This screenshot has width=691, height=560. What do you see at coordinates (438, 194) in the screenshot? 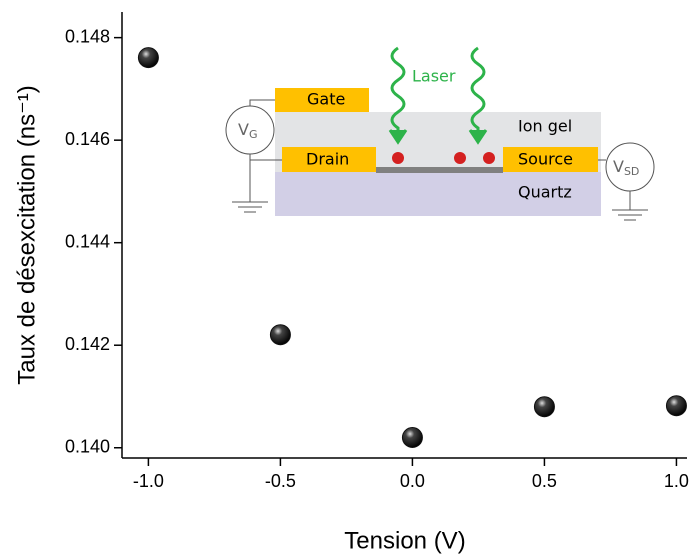
I see `quartz-layer` at bounding box center [438, 194].